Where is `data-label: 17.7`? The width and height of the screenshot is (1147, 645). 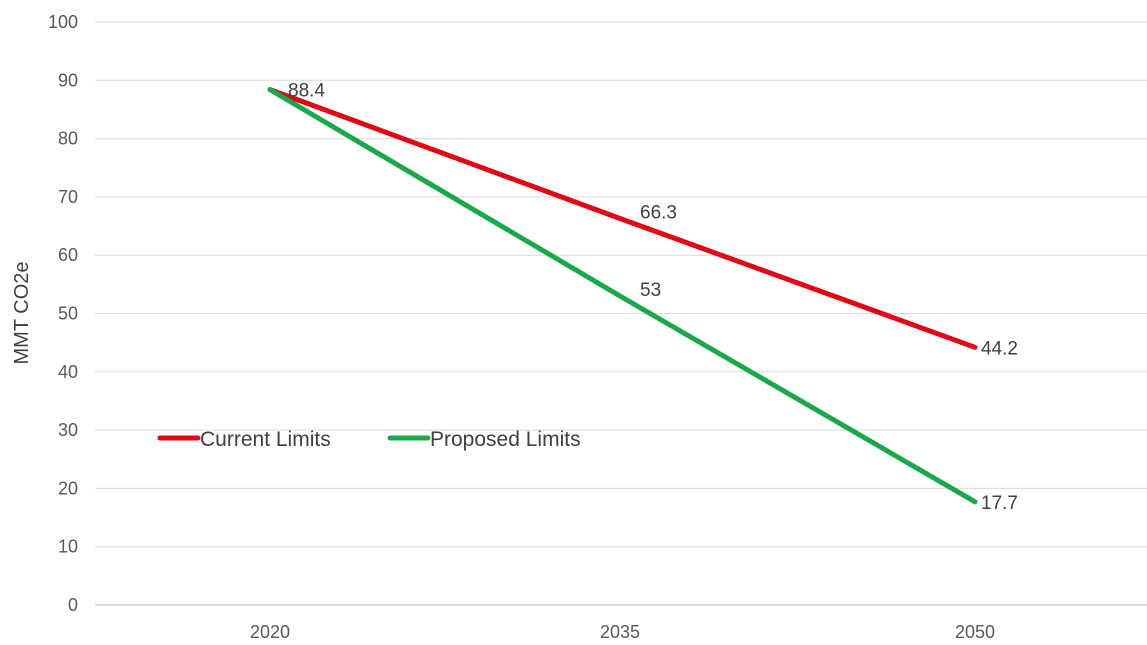
data-label: 17.7 is located at coordinates (999, 503).